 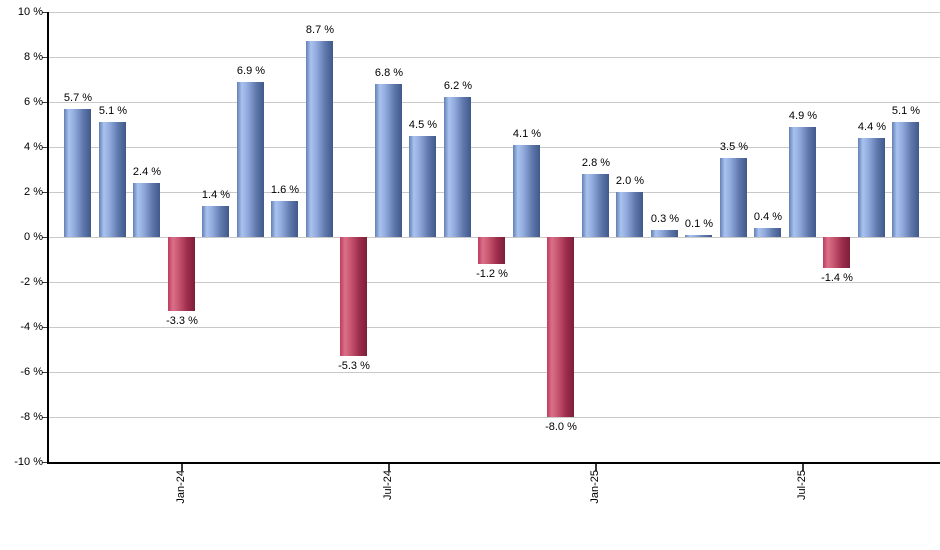 What do you see at coordinates (31, 282) in the screenshot?
I see `y-axis-tick-label: -2 %` at bounding box center [31, 282].